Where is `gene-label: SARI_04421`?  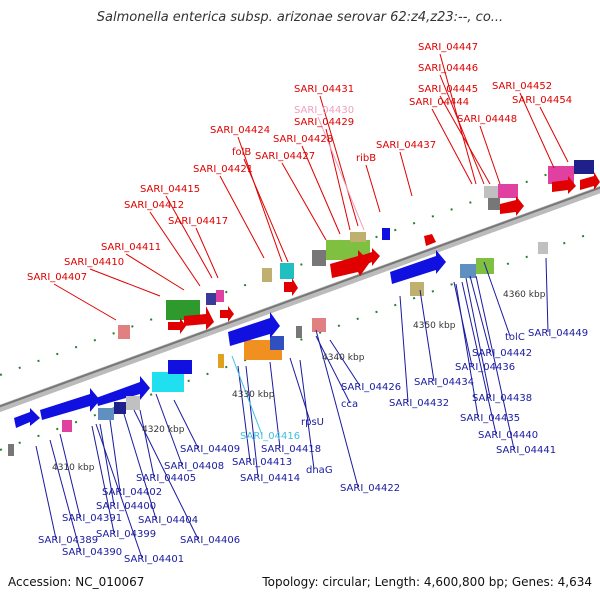
gene-label: SARI_04421 is located at coordinates (223, 169).